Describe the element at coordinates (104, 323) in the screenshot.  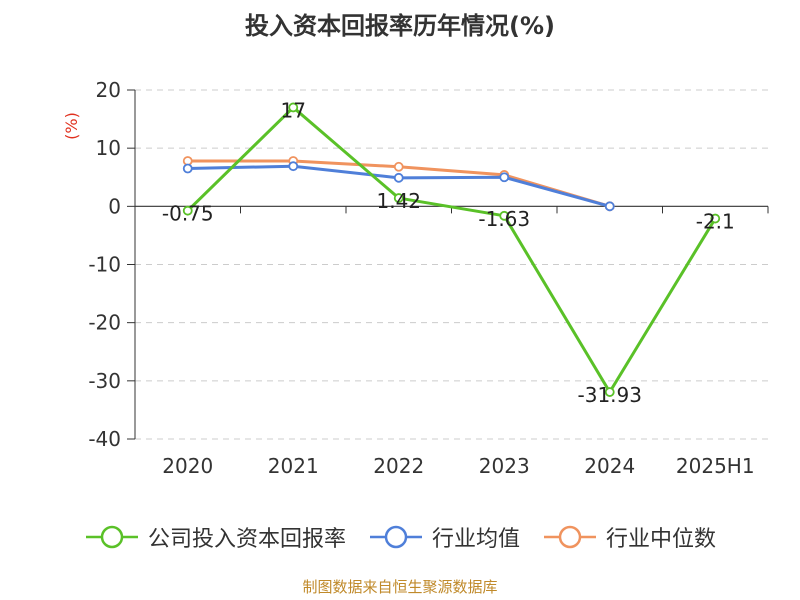
I see `y-tick-label: -20` at that location.